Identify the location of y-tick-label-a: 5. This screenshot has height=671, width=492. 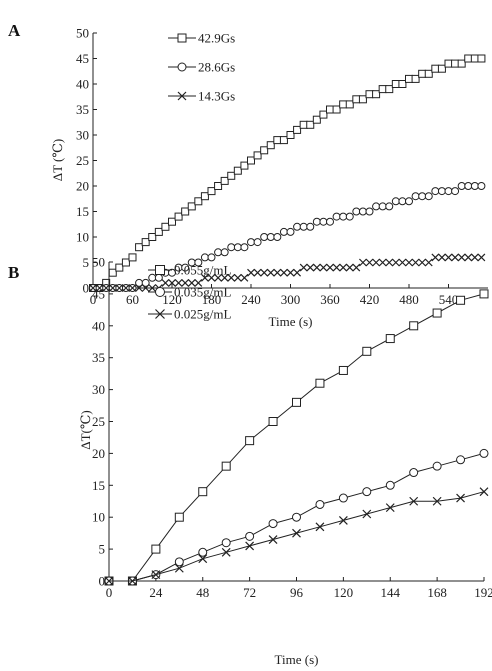
(86, 262).